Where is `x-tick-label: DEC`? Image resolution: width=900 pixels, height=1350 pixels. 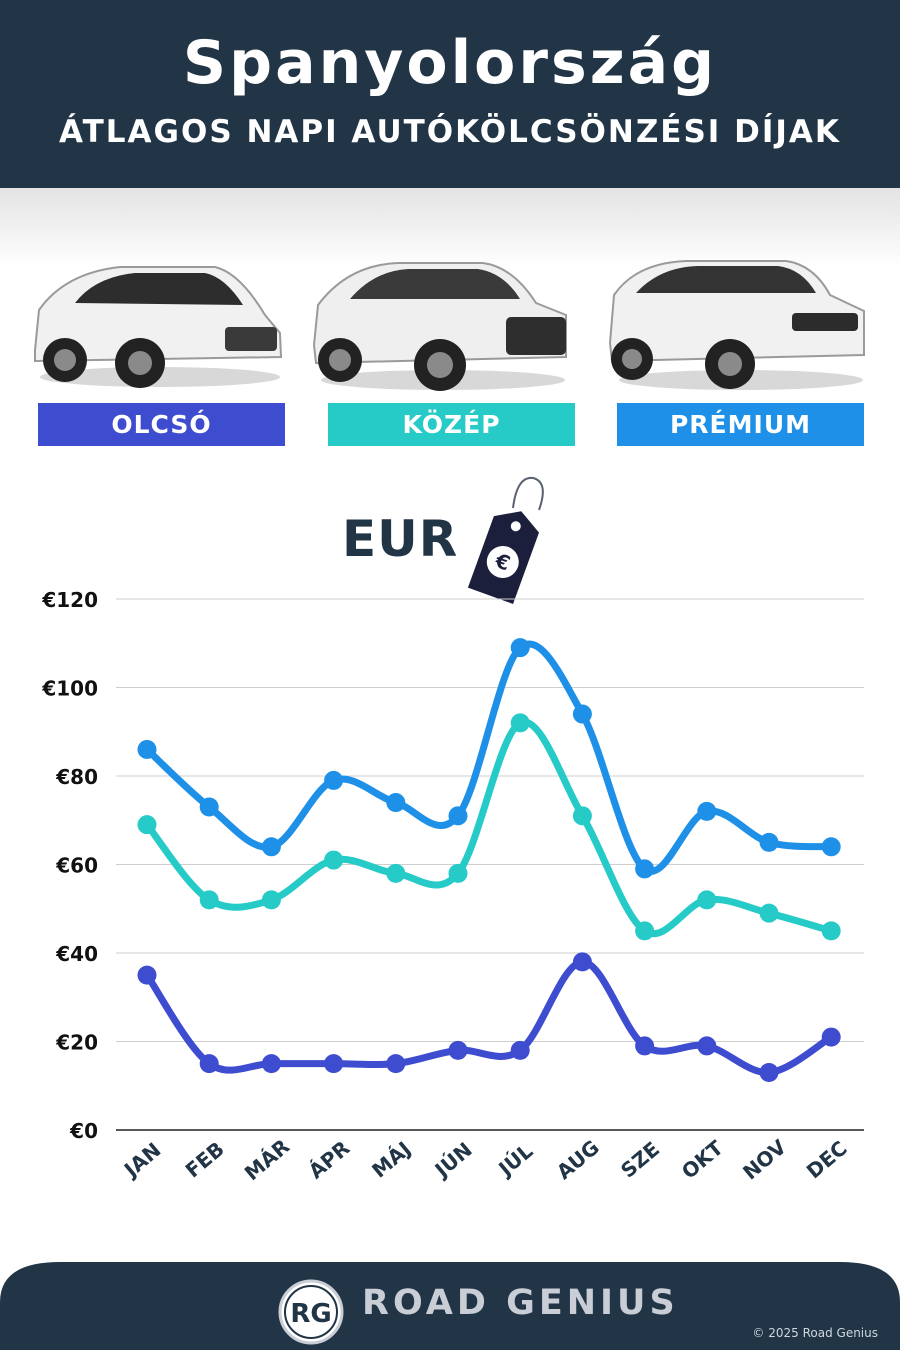 x-tick-label: DEC is located at coordinates (827, 1159).